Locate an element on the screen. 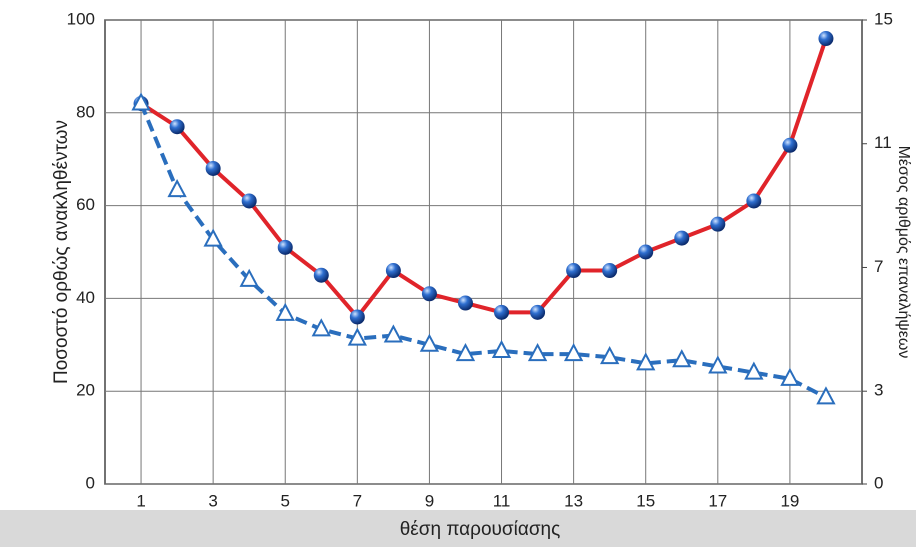 Image resolution: width=916 pixels, height=552 pixels. y2-tick-label: 0 is located at coordinates (878, 482).